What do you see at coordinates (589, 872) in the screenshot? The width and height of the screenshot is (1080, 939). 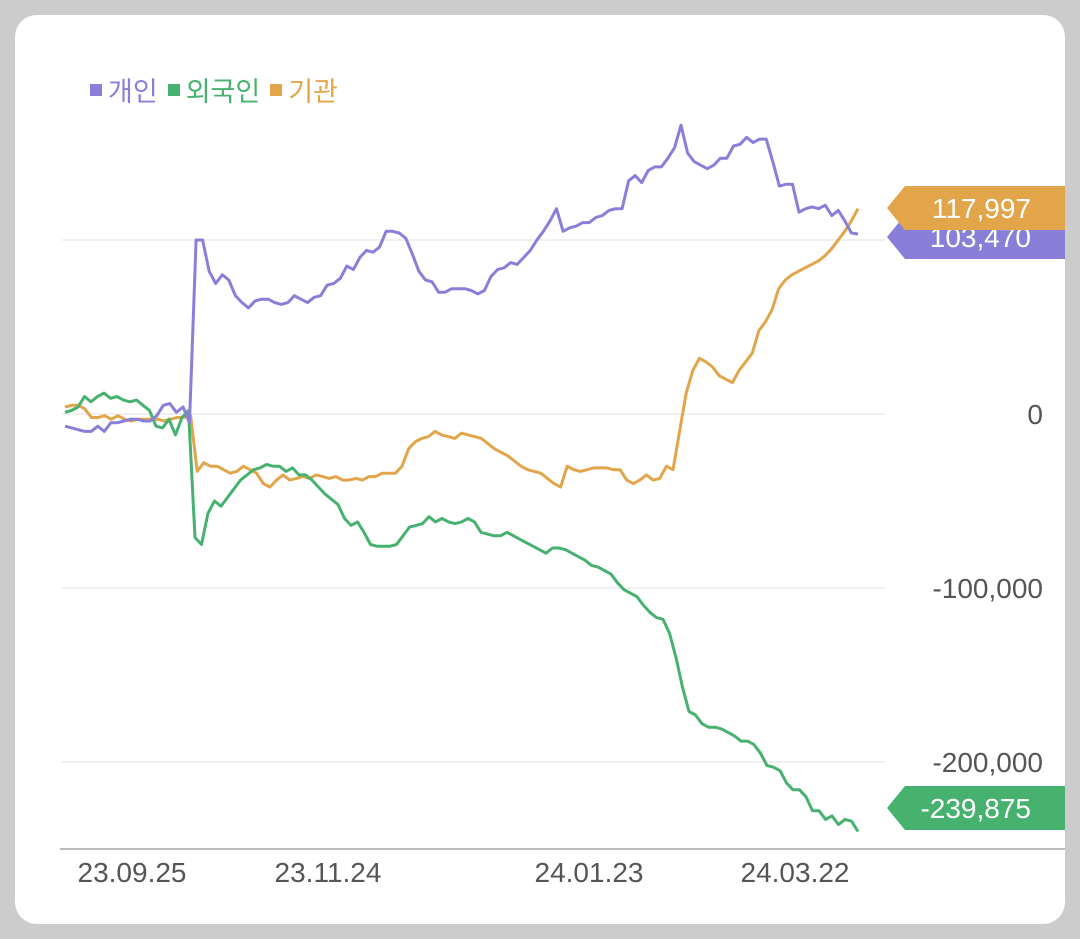 I see `x-tick-label: 24.01.23` at bounding box center [589, 872].